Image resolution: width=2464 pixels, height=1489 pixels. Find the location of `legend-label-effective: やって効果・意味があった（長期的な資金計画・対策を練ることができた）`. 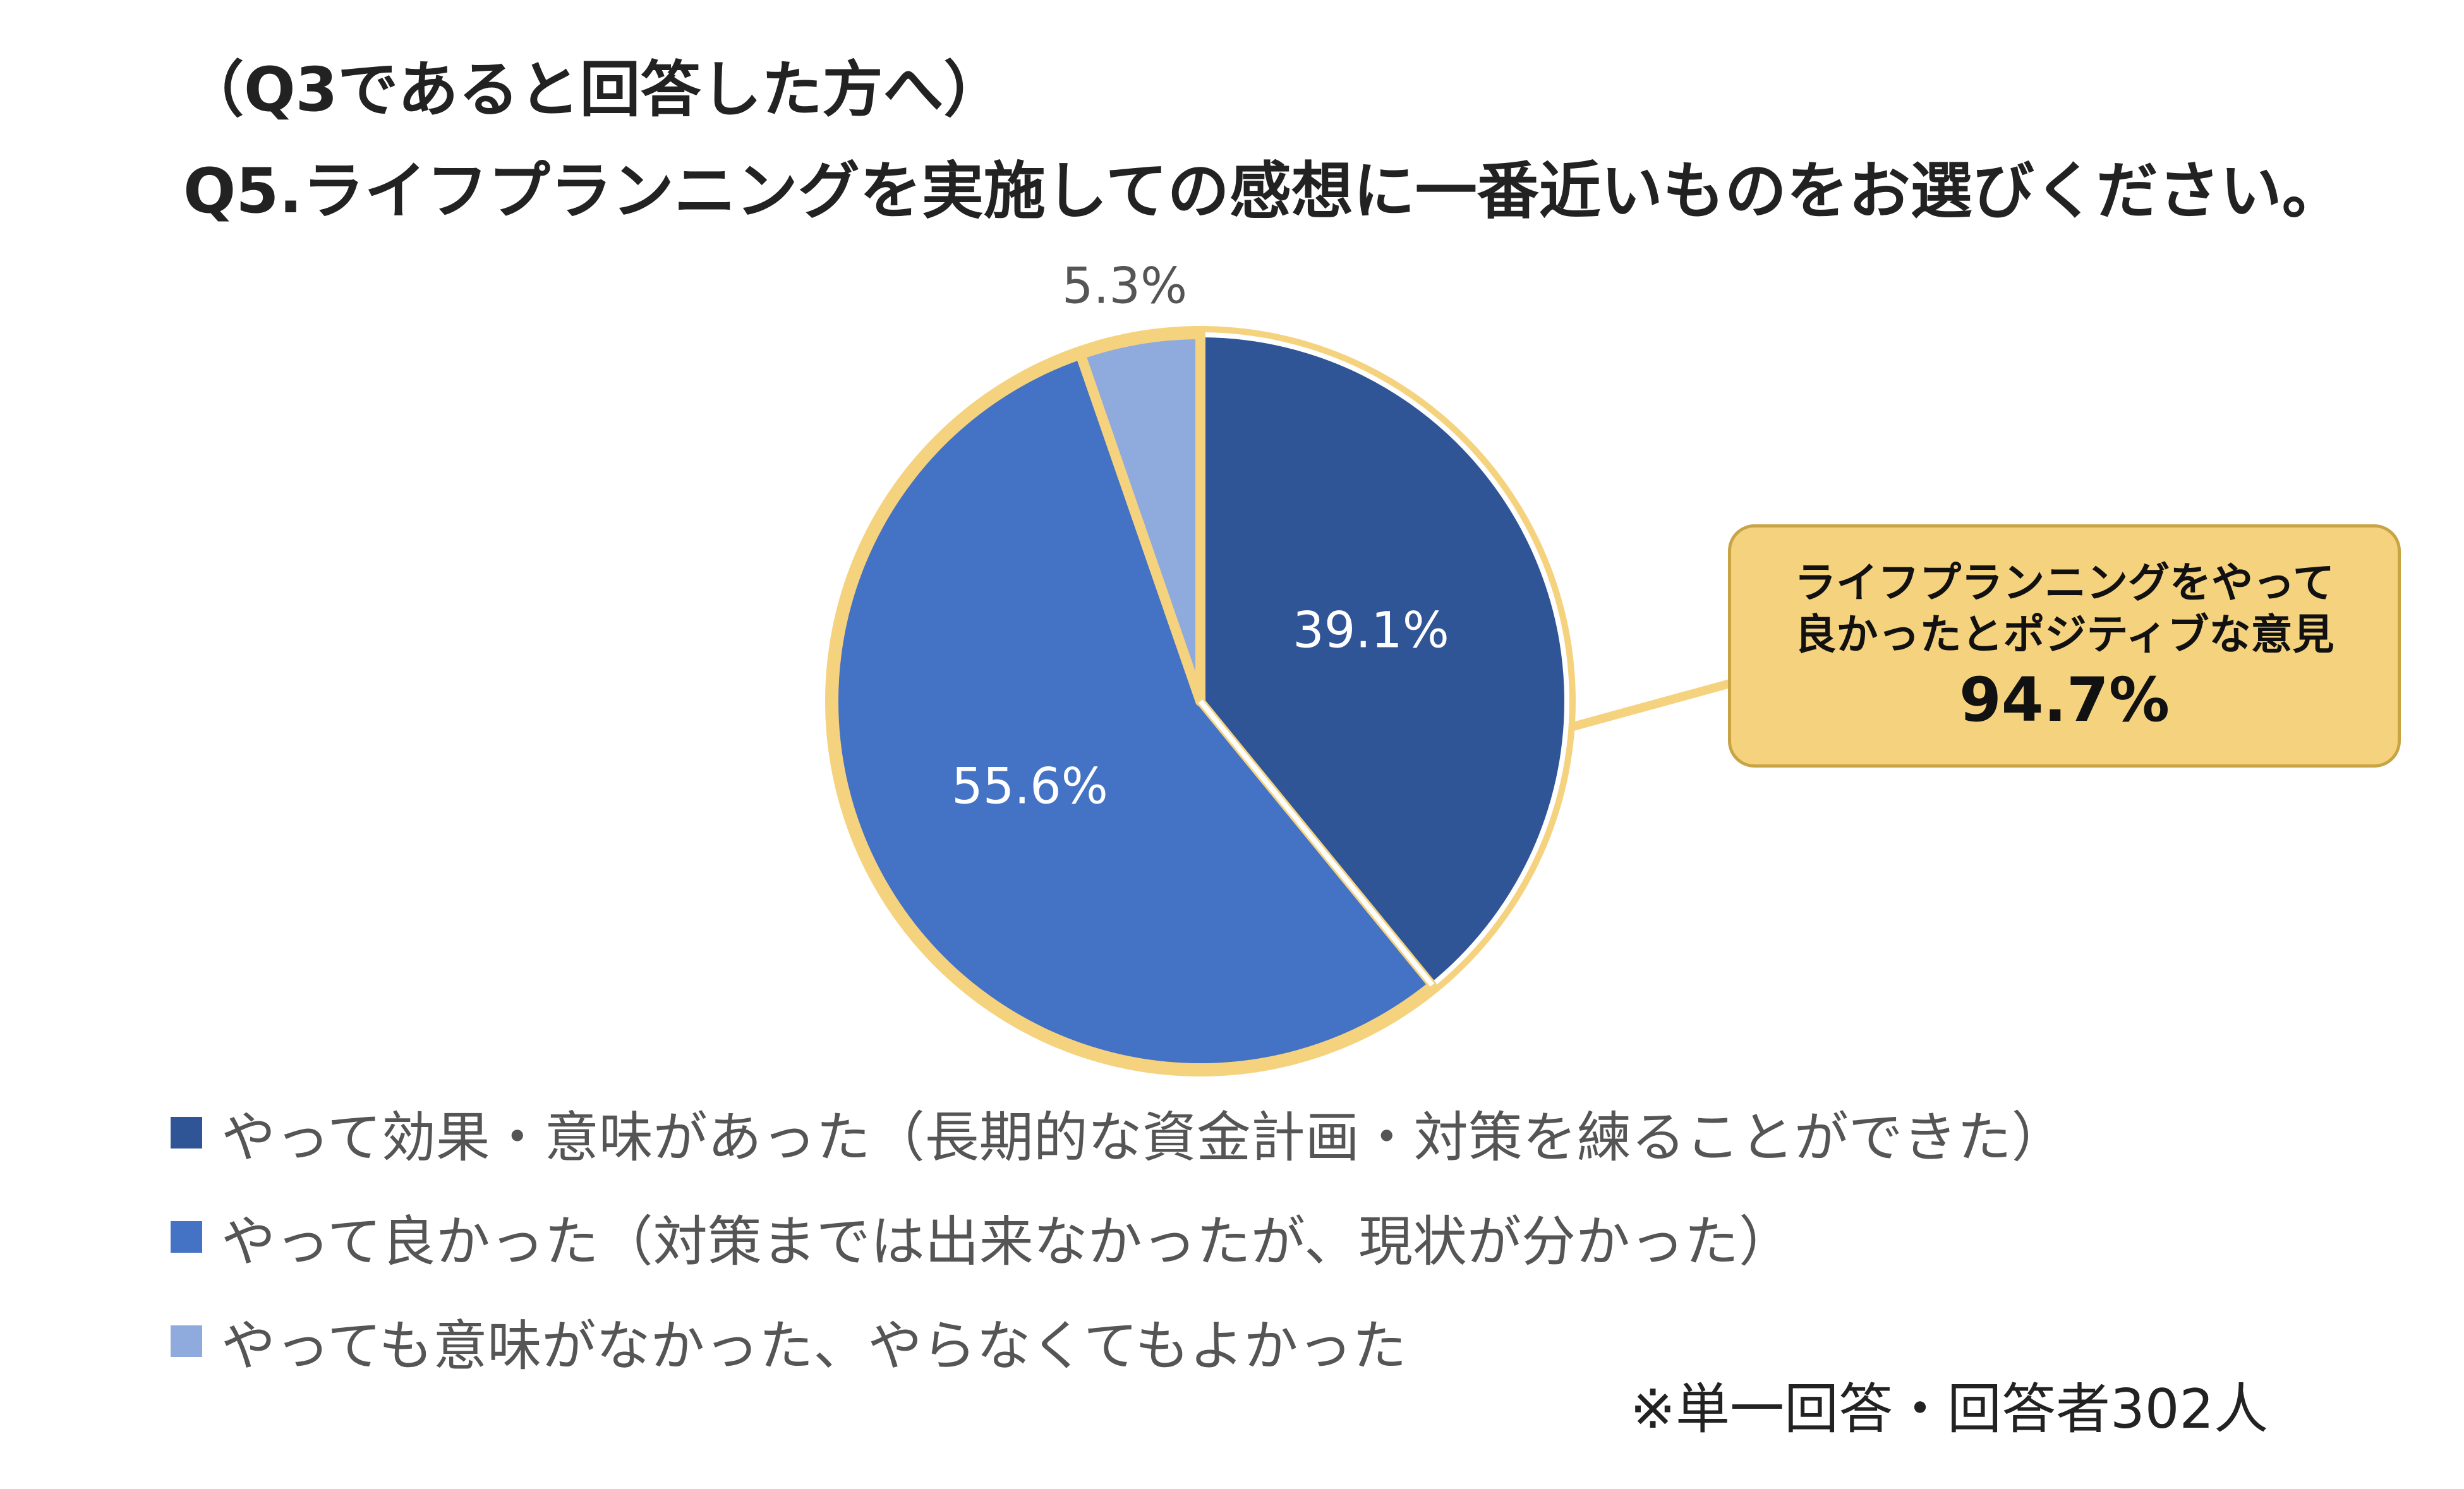

legend-label-effective: やって効果・意味があった（長期的な資金計画・対策を練ることができた） is located at coordinates (1144, 1138).